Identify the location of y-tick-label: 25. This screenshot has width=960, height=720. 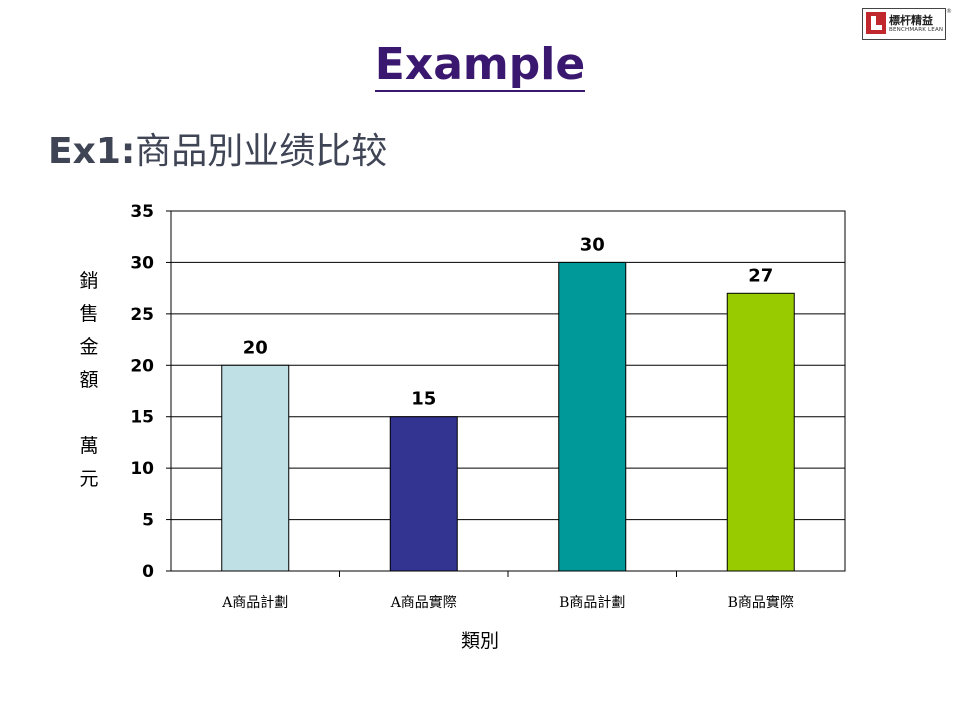
(142, 315).